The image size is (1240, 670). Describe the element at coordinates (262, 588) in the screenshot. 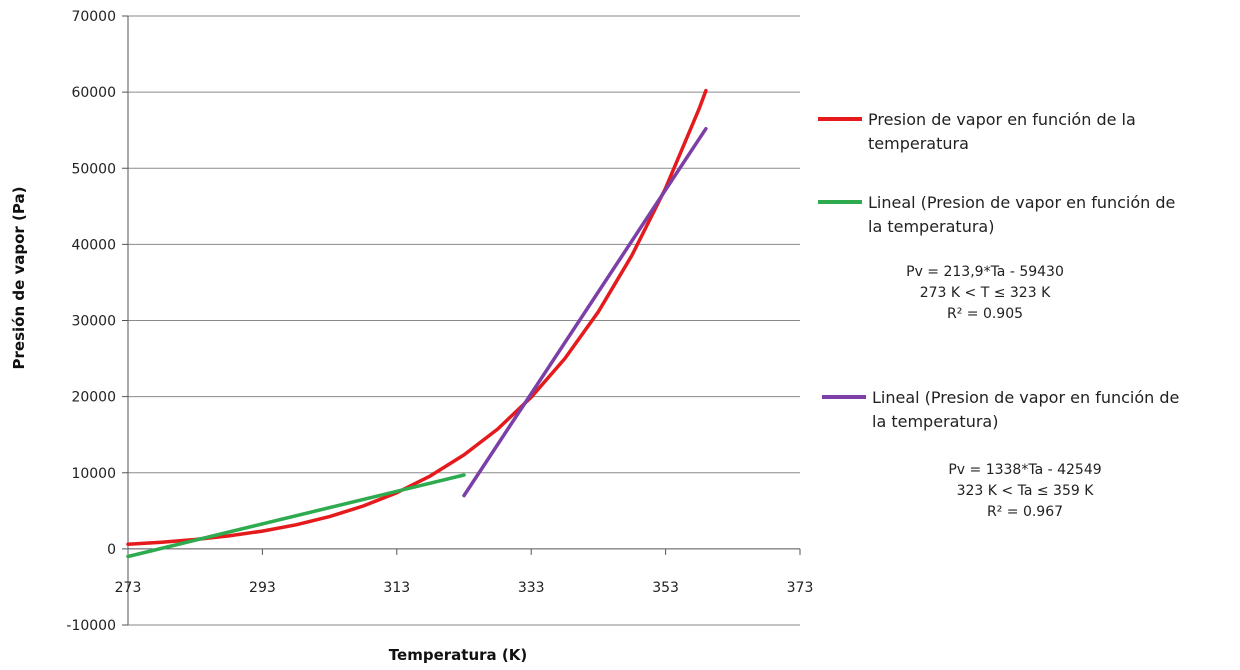

I see `x-tick-label: 293` at that location.